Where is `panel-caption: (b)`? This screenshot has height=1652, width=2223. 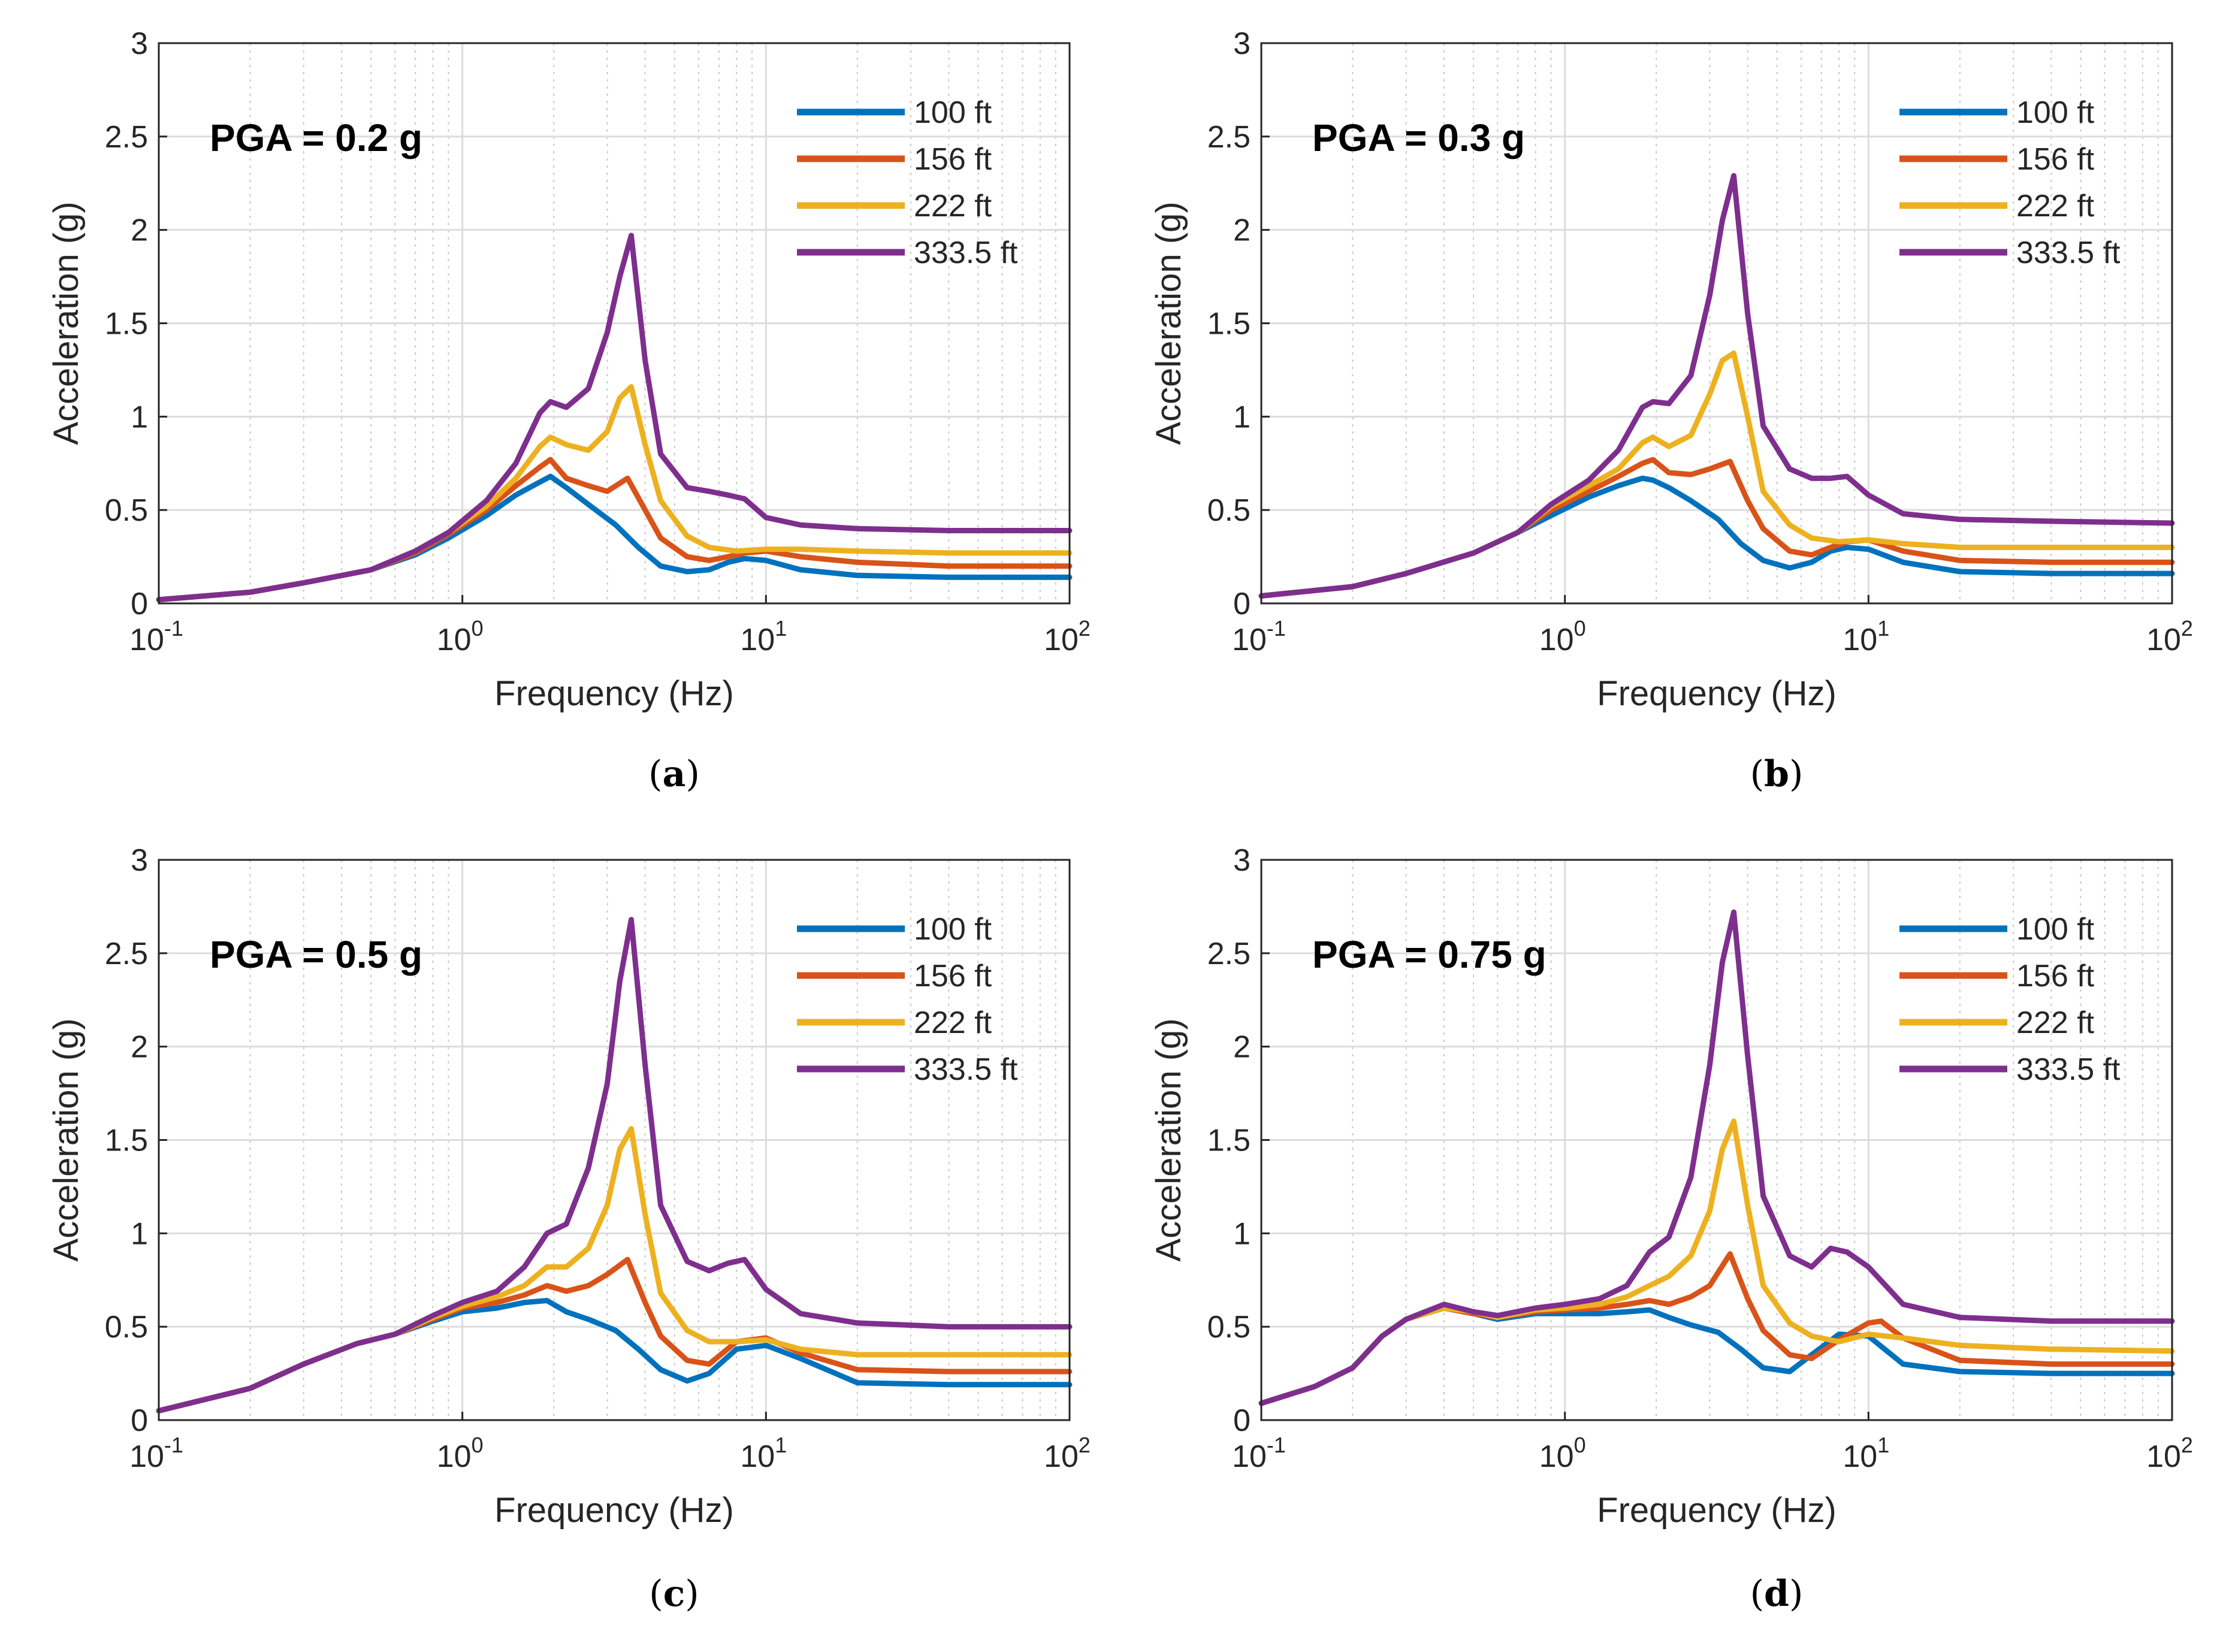
panel-caption: (b) is located at coordinates (1777, 774).